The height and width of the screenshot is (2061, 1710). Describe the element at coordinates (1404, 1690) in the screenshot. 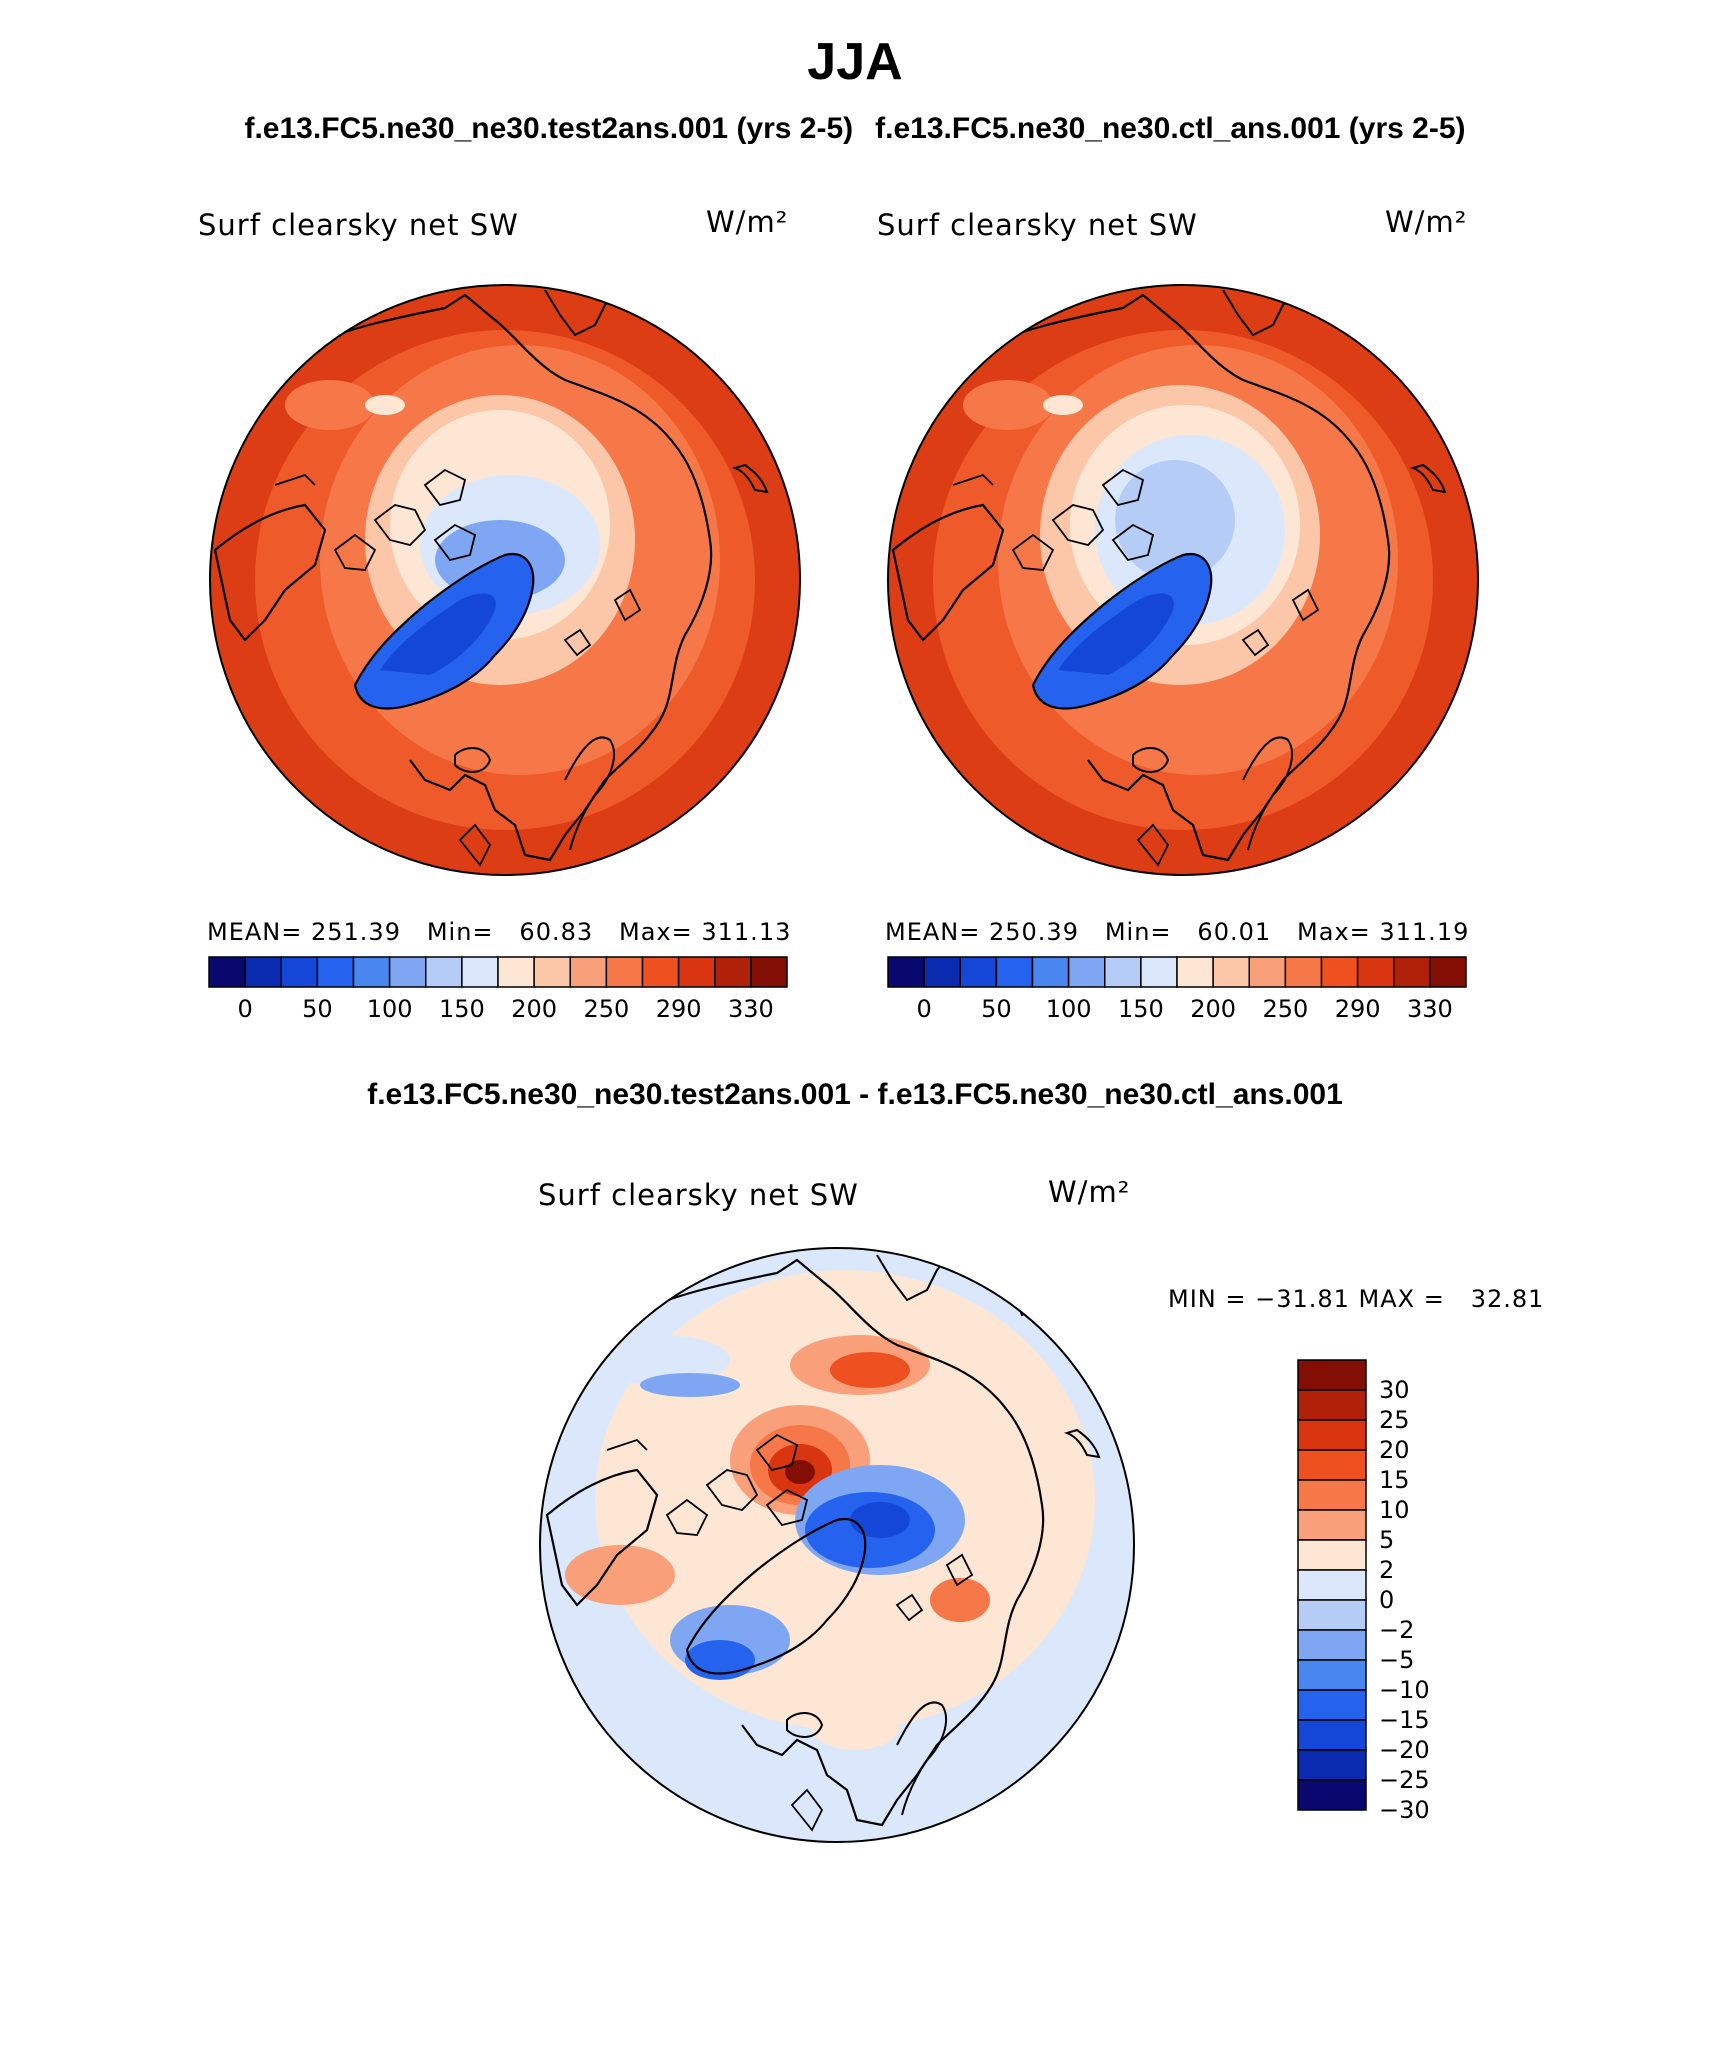

I see `colorbar-tick-label: −10` at that location.